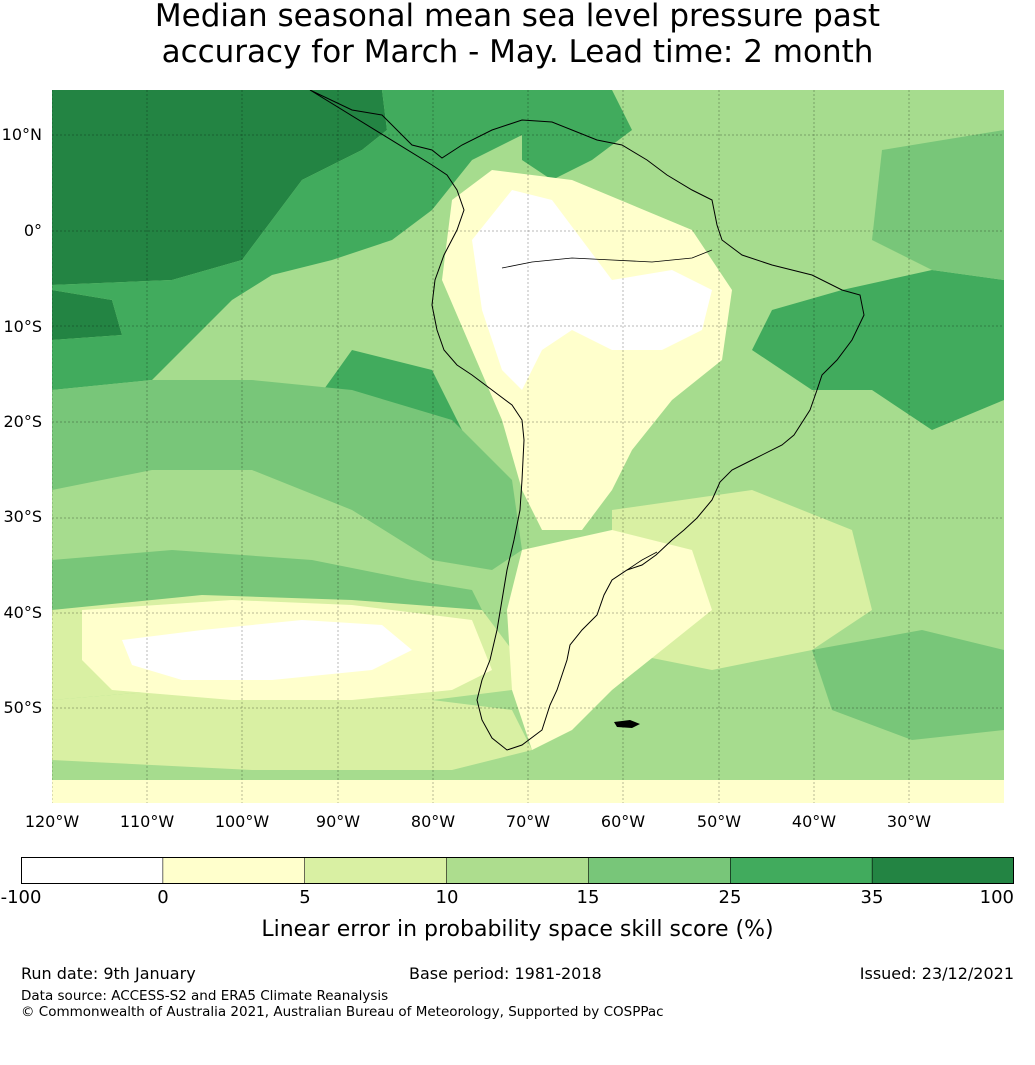 The image size is (1035, 1065). What do you see at coordinates (730, 897) in the screenshot?
I see `colorbar-tick-25: 25` at bounding box center [730, 897].